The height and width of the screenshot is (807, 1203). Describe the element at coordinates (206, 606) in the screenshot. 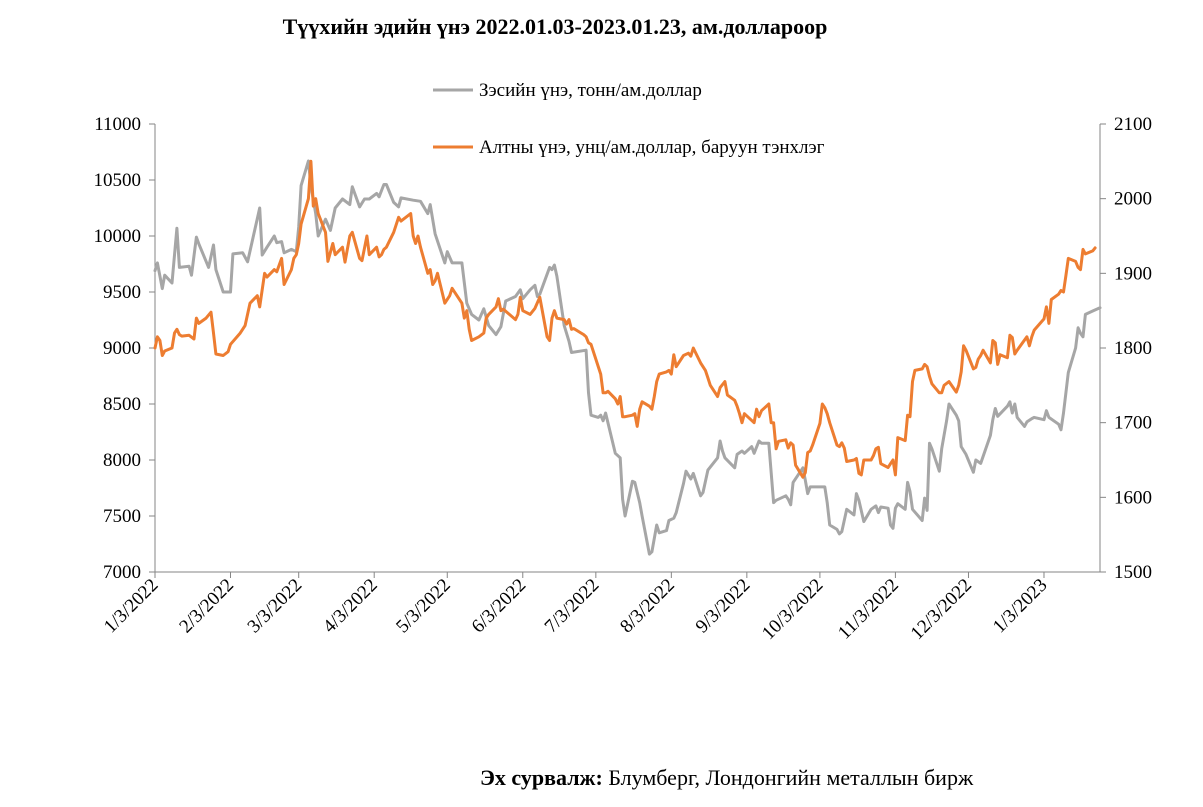

I see `x-tick-label: 2/3/2022` at that location.